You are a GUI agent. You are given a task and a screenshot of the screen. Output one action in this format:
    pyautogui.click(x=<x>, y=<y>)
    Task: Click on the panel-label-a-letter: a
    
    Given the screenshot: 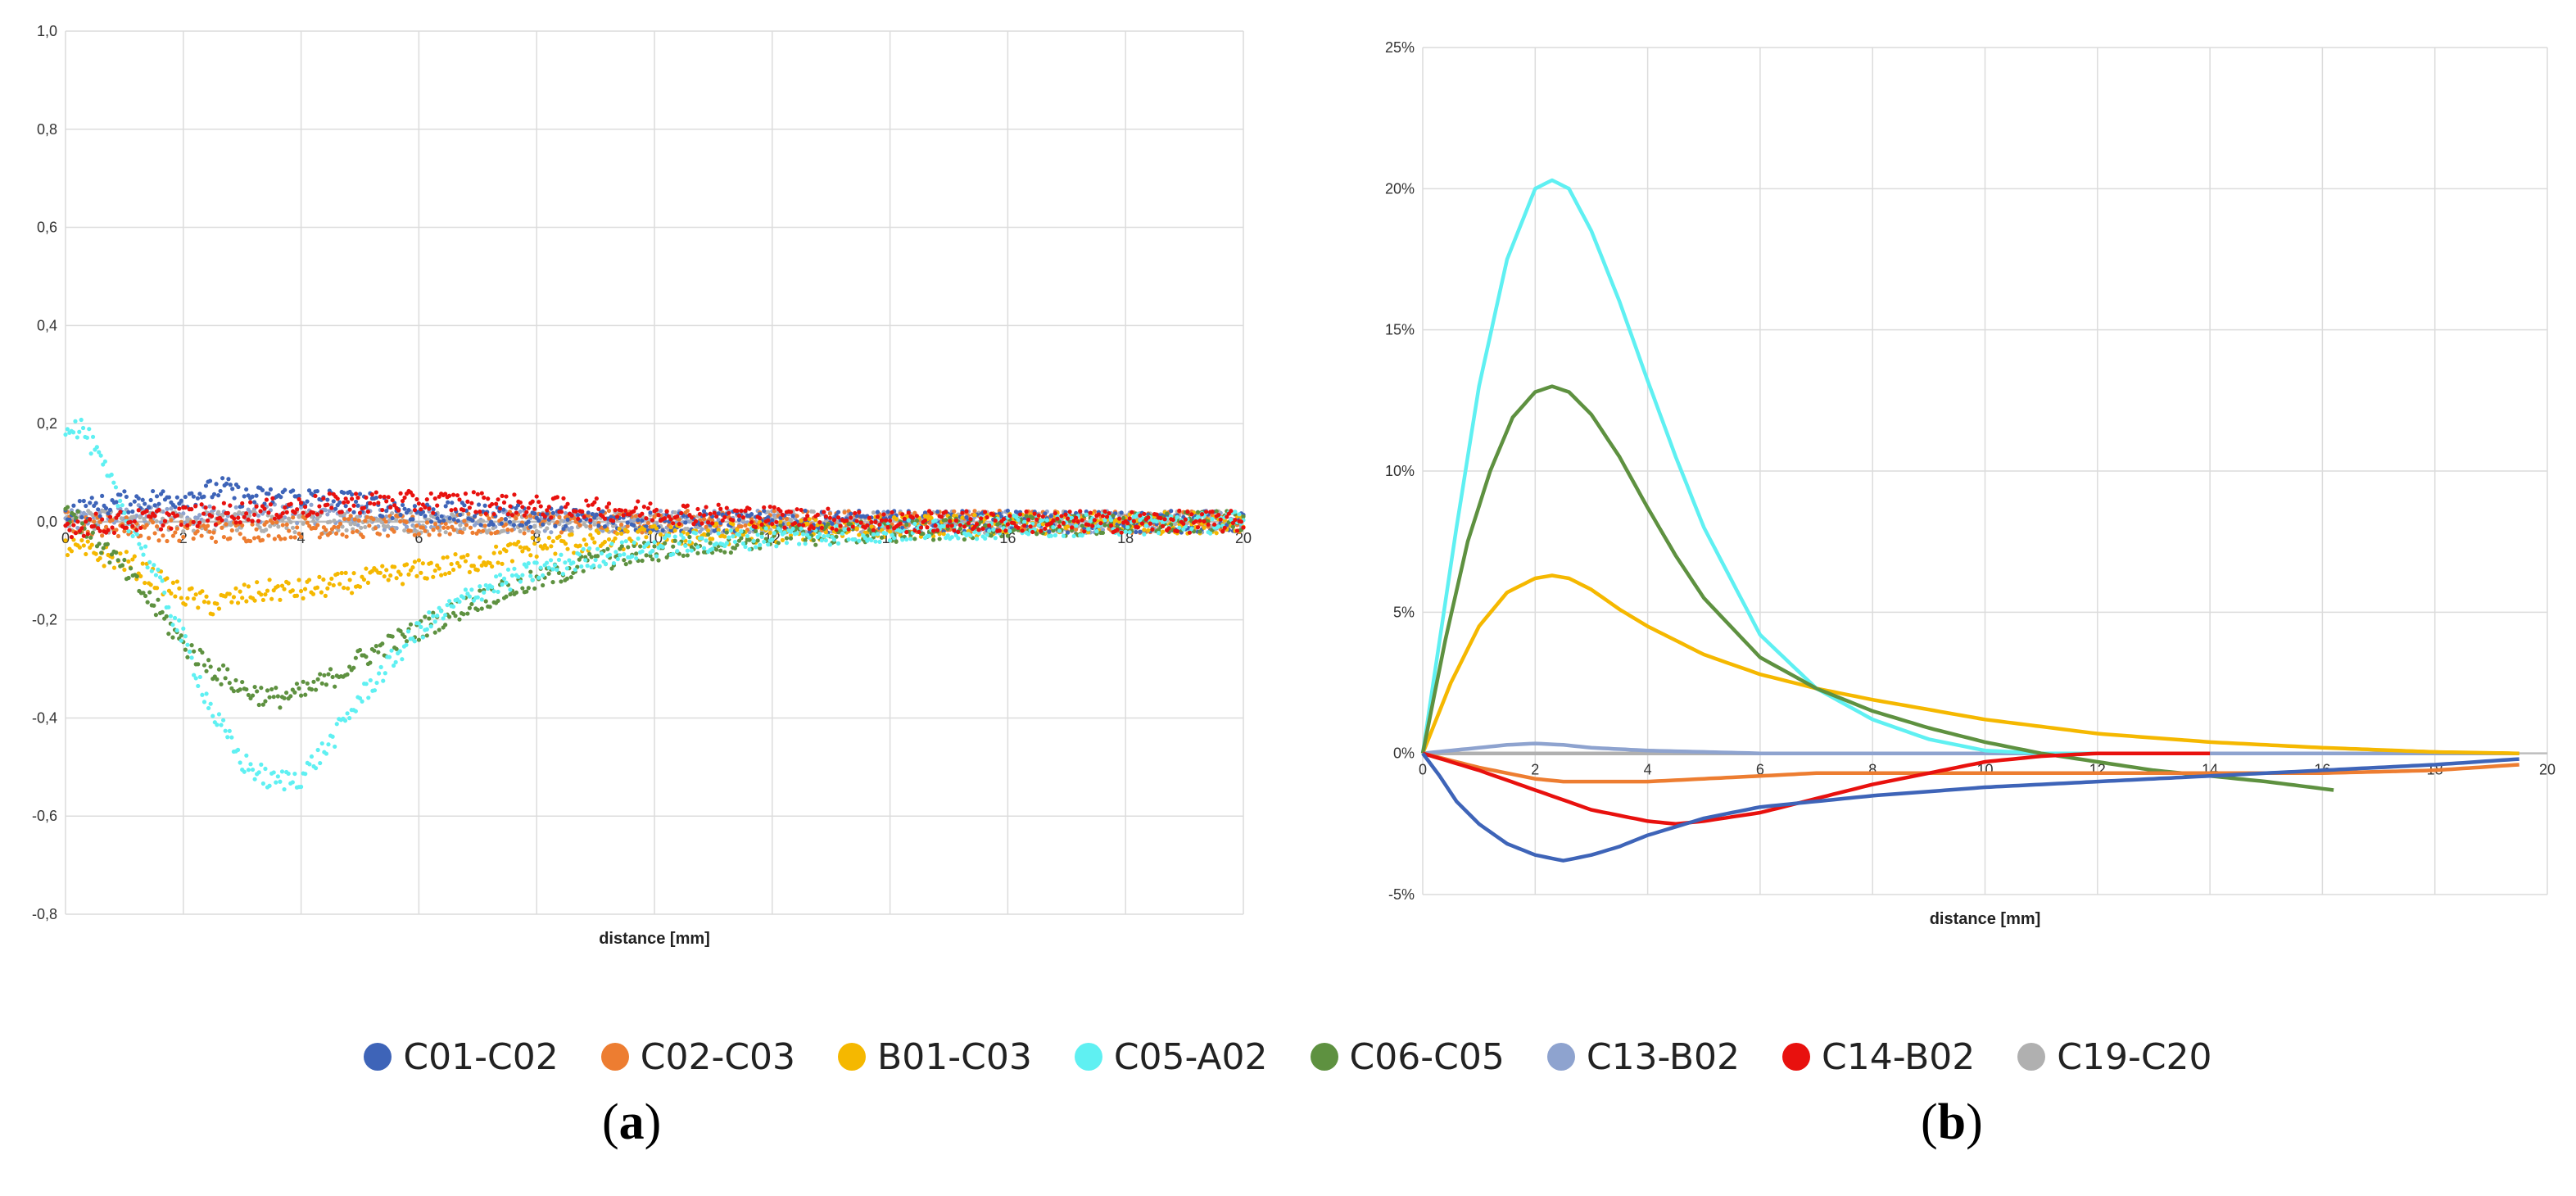 What is the action you would take?
    pyautogui.click(x=631, y=1122)
    